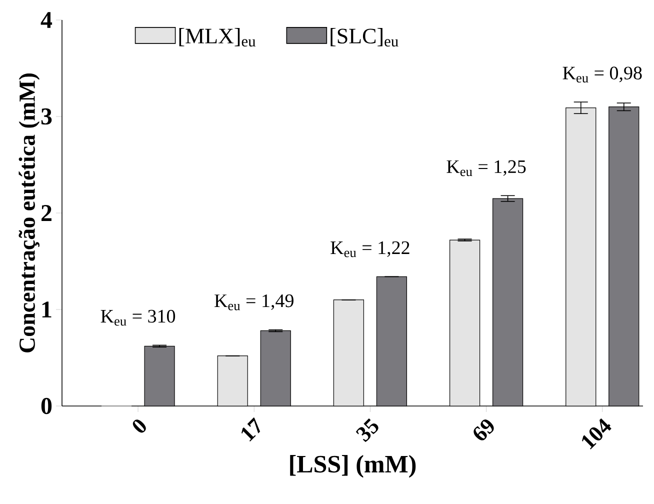 This screenshot has height=504, width=654. What do you see at coordinates (47, 310) in the screenshot?
I see `y-tick-label: 1` at bounding box center [47, 310].